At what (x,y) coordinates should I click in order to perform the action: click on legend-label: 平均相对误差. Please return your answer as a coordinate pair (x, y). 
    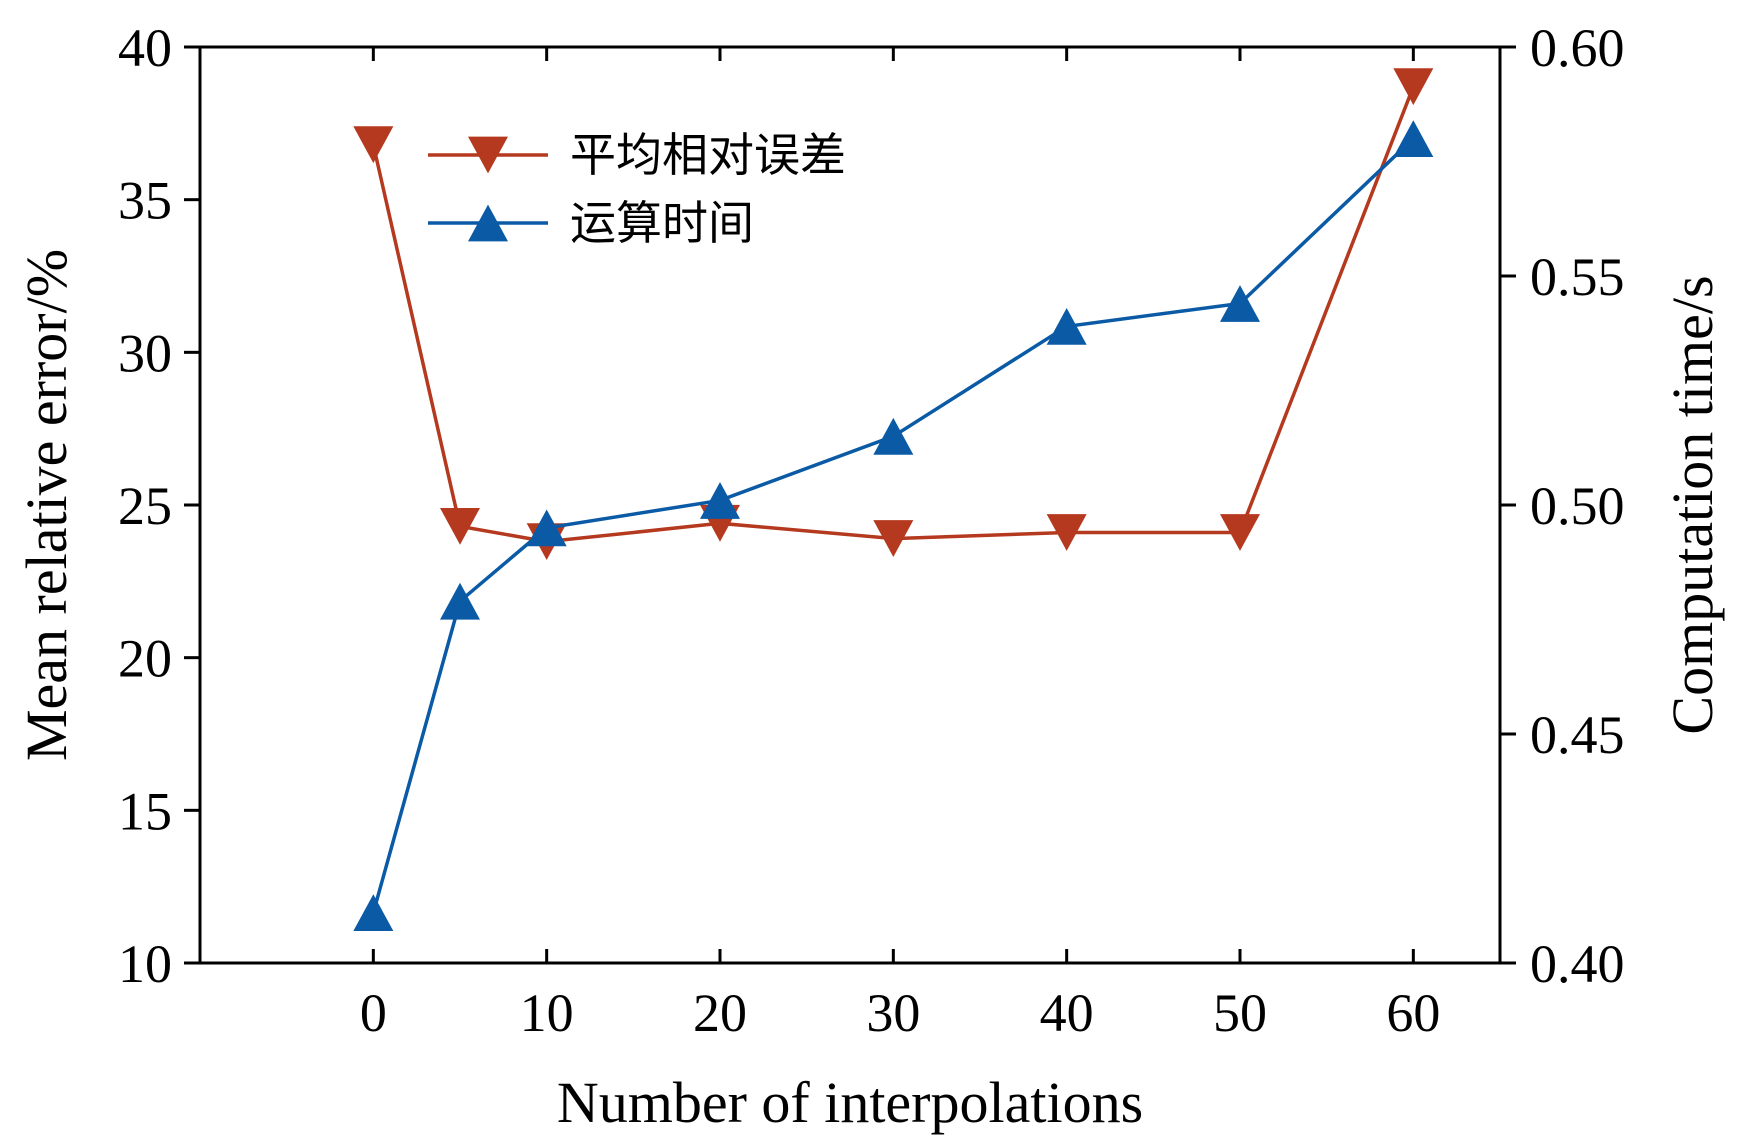
    Looking at the image, I should click on (708, 155).